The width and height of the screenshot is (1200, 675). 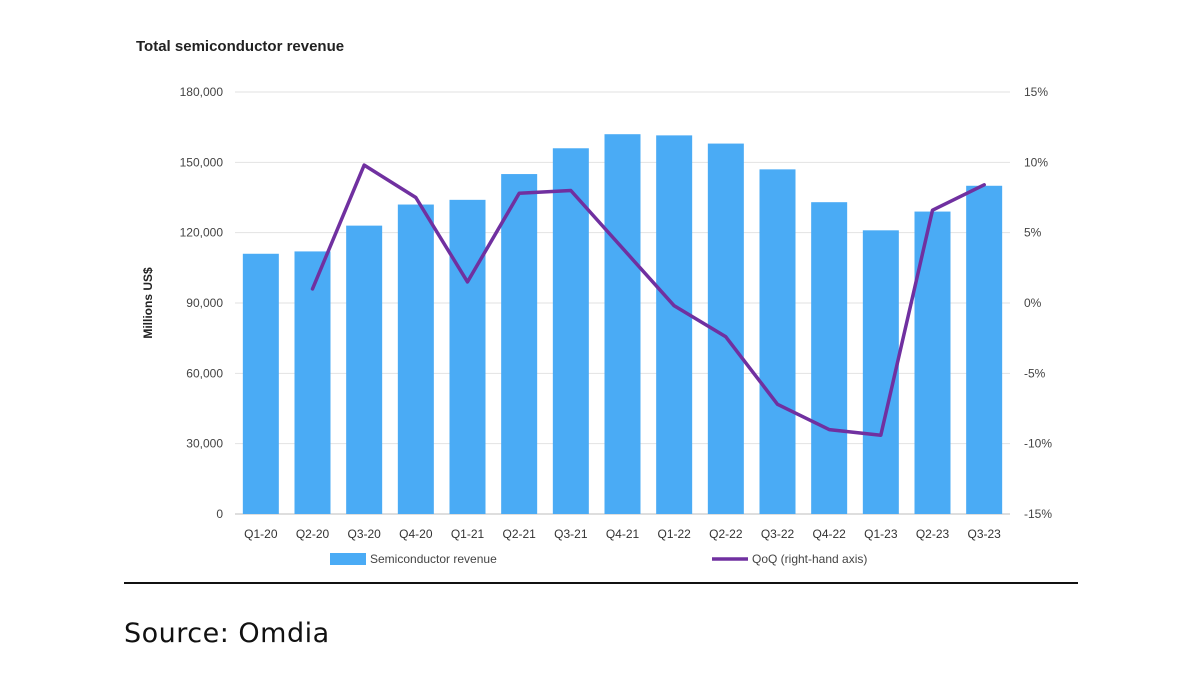 What do you see at coordinates (433, 559) in the screenshot?
I see `legend-label-bars: Semiconductor revenue` at bounding box center [433, 559].